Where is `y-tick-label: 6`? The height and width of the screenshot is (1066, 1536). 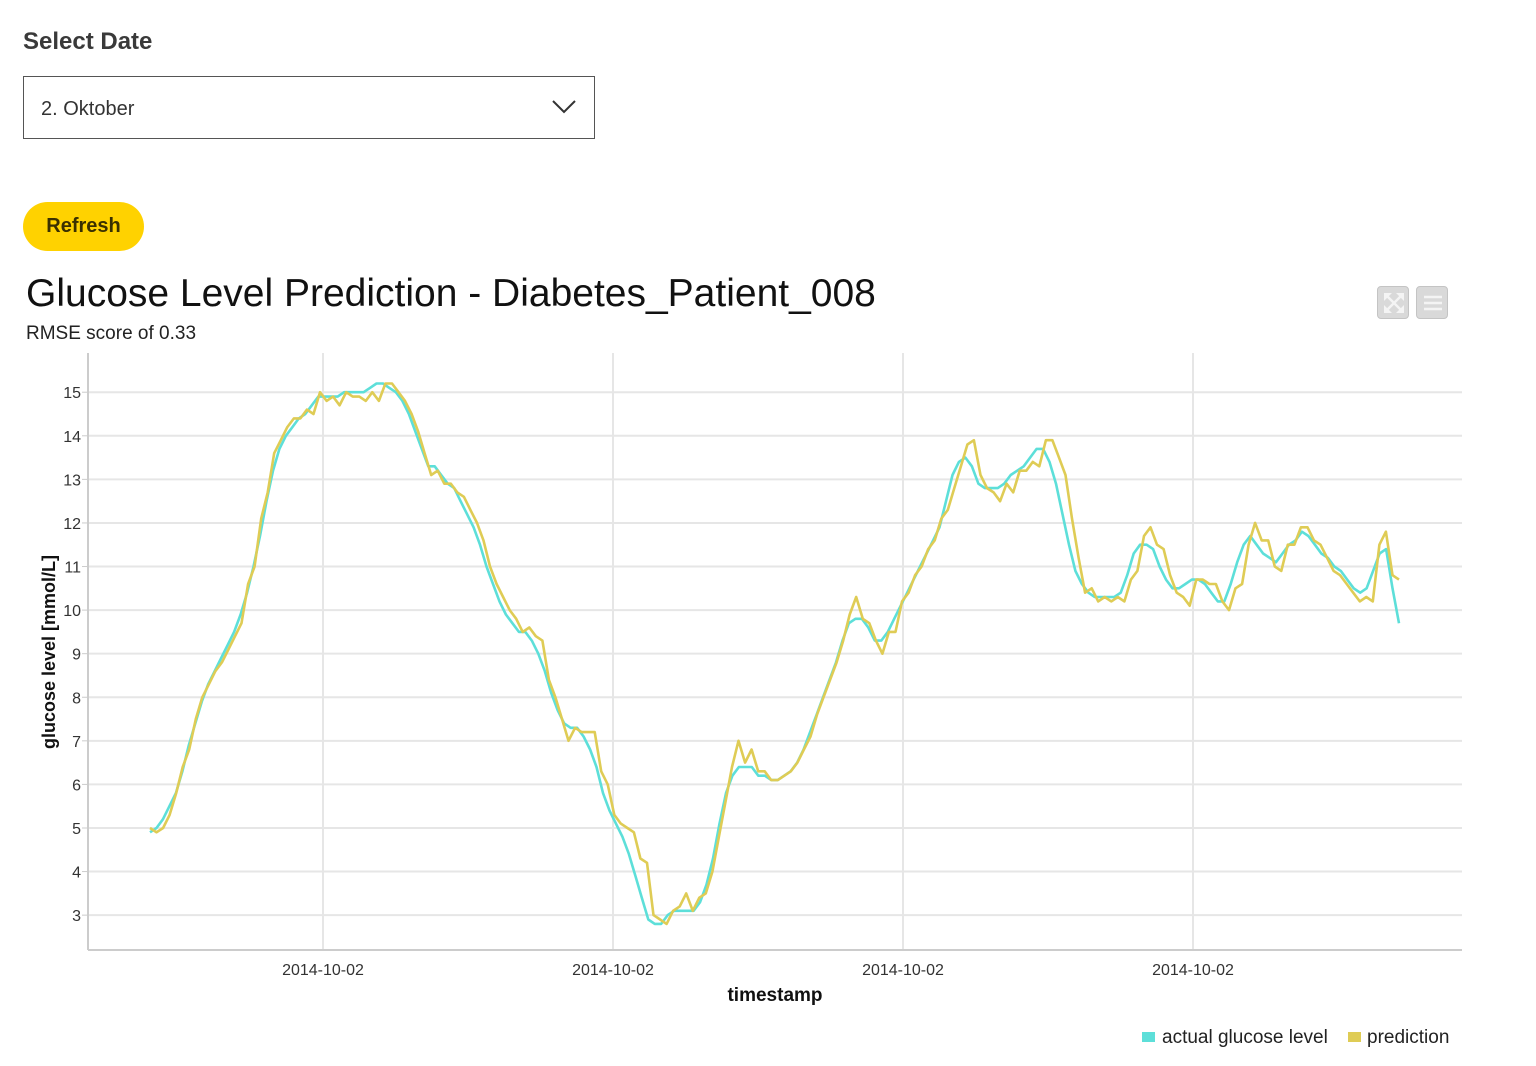
y-tick-label: 6 is located at coordinates (76, 785).